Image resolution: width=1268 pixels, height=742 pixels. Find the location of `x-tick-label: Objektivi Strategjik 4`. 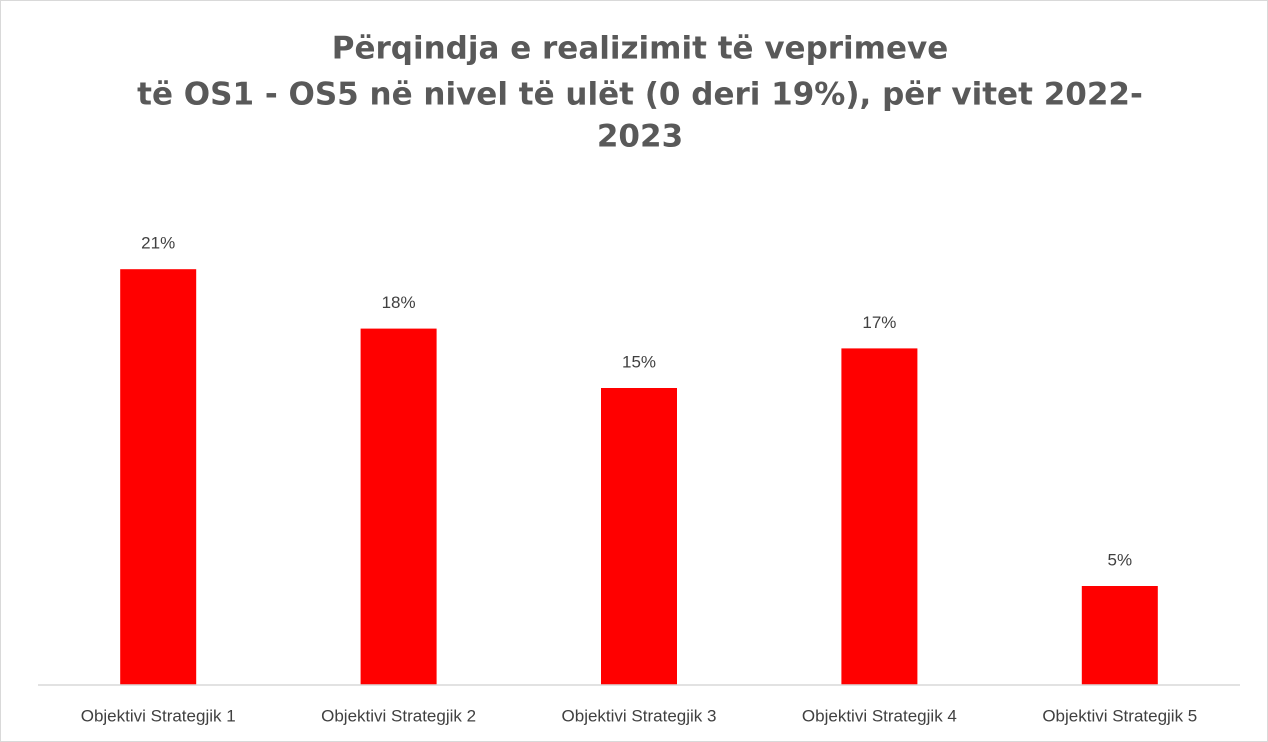

x-tick-label: Objektivi Strategjik 4 is located at coordinates (879, 715).